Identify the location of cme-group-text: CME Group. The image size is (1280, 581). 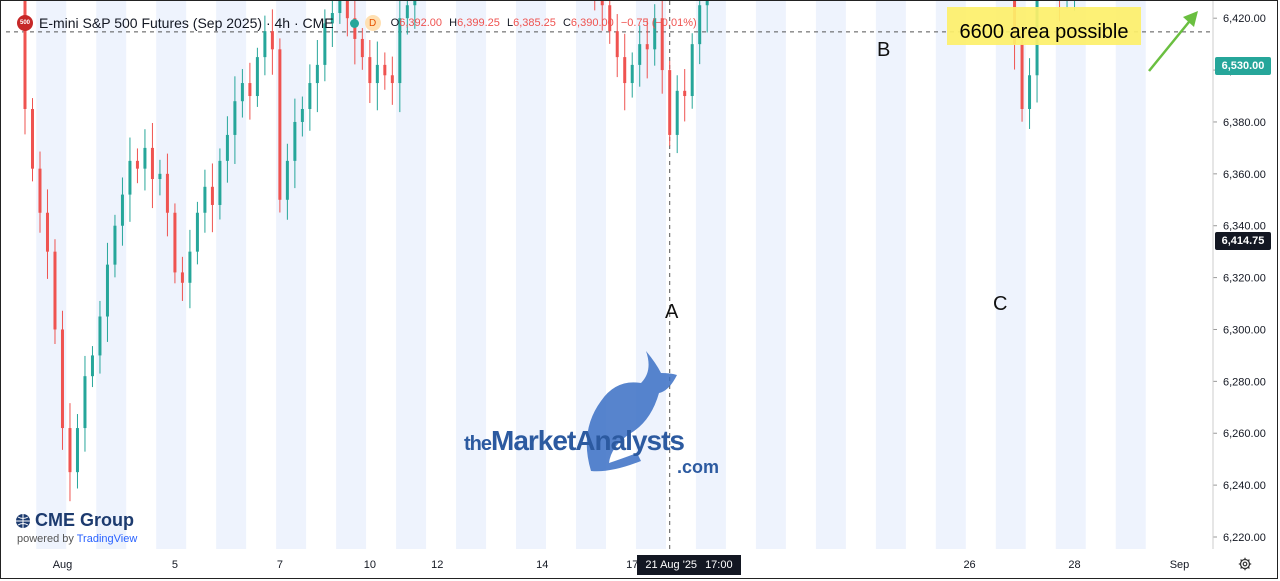
(84, 520).